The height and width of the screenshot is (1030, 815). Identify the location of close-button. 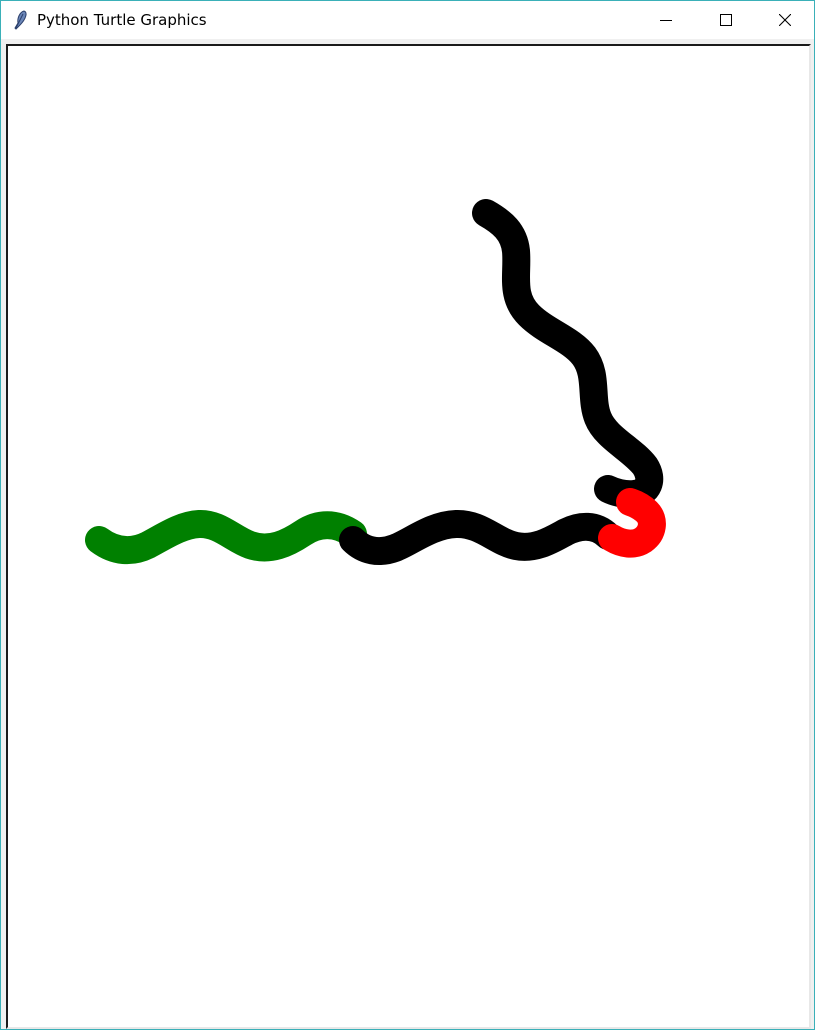
(785, 20).